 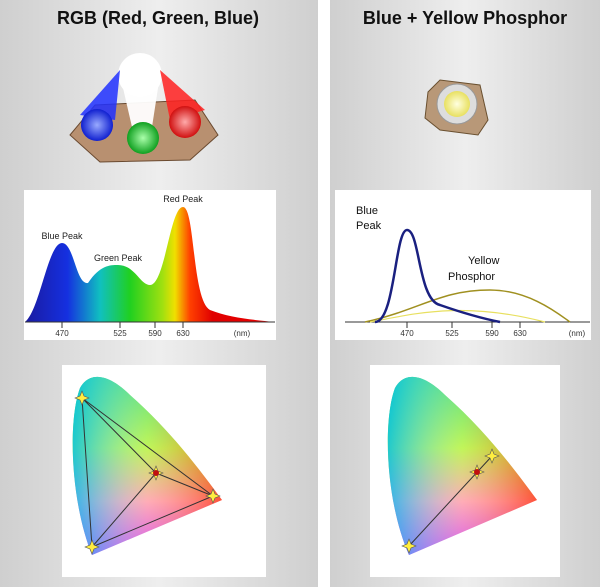 I want to click on peak-label: Phosphor, so click(x=471, y=277).